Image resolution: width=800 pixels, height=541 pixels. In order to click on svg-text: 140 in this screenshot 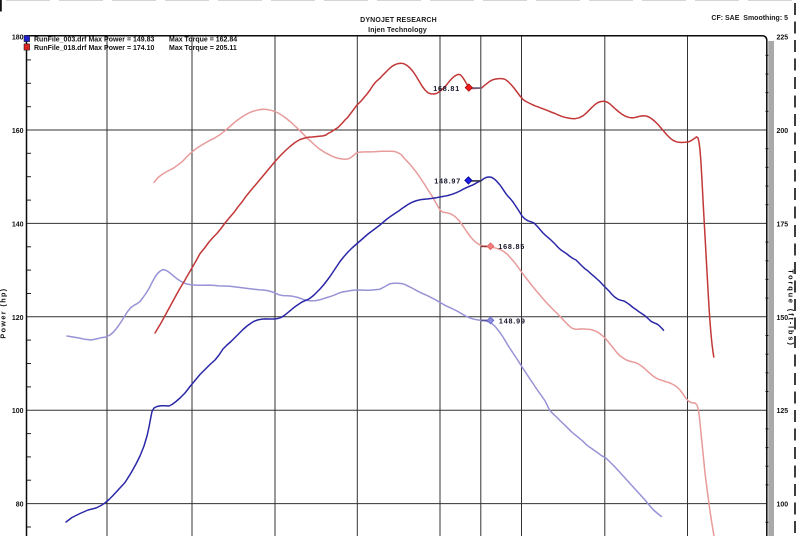, I will do `click(18, 224)`.